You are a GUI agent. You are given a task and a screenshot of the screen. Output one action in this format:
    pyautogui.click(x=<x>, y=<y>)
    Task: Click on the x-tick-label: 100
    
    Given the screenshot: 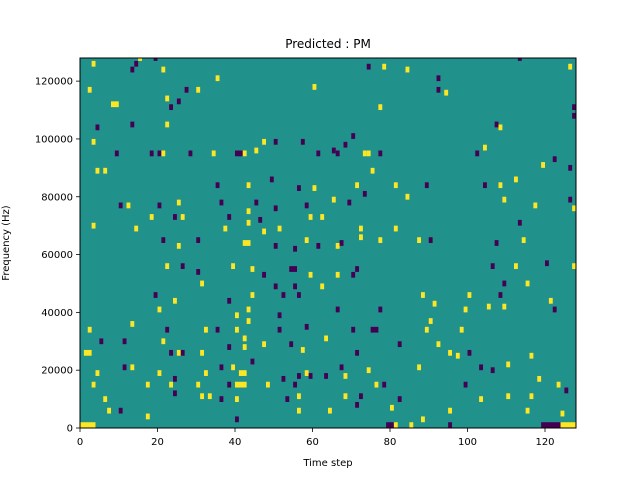 What is the action you would take?
    pyautogui.click(x=467, y=442)
    